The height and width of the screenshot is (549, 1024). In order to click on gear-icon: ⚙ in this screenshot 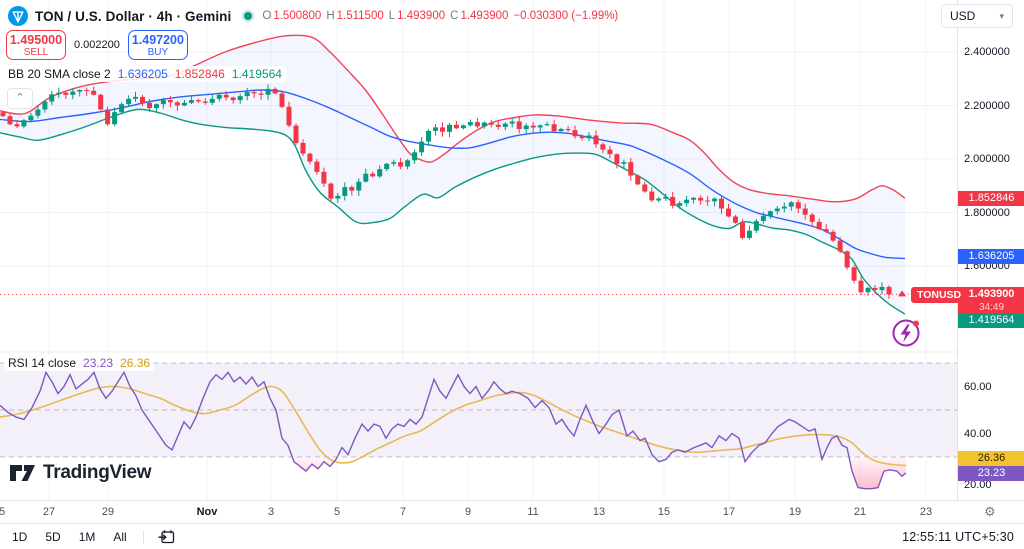, I will do `click(990, 511)`.